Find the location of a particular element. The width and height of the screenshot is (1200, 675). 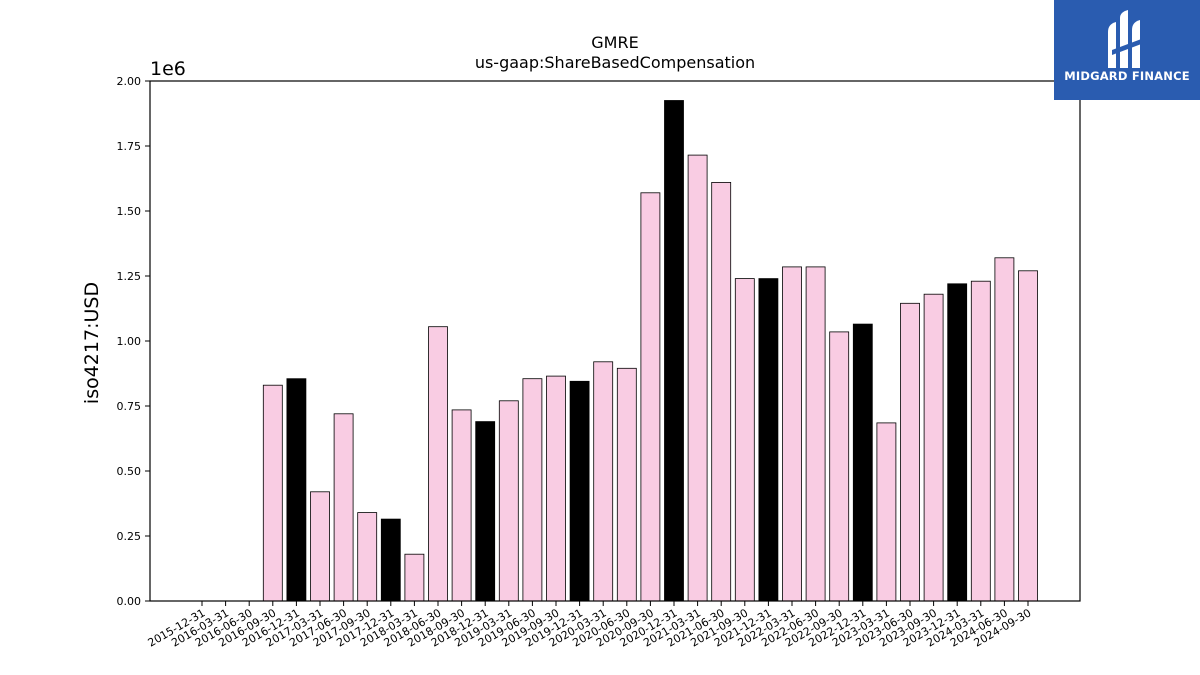

y-tick-label: 1.75 is located at coordinates (129, 146).